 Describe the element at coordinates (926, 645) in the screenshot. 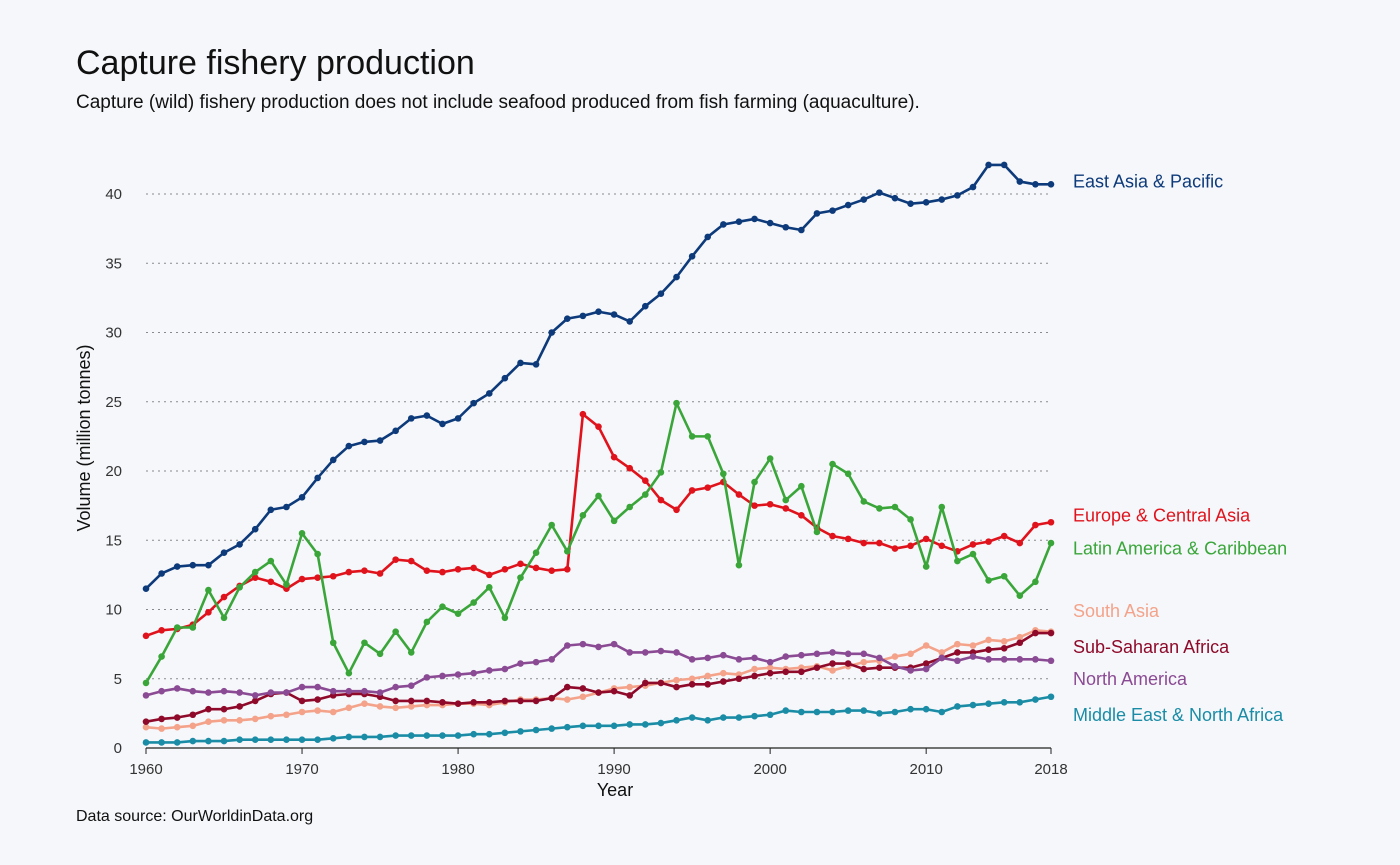

I see `data-point-south-asia-2010` at that location.